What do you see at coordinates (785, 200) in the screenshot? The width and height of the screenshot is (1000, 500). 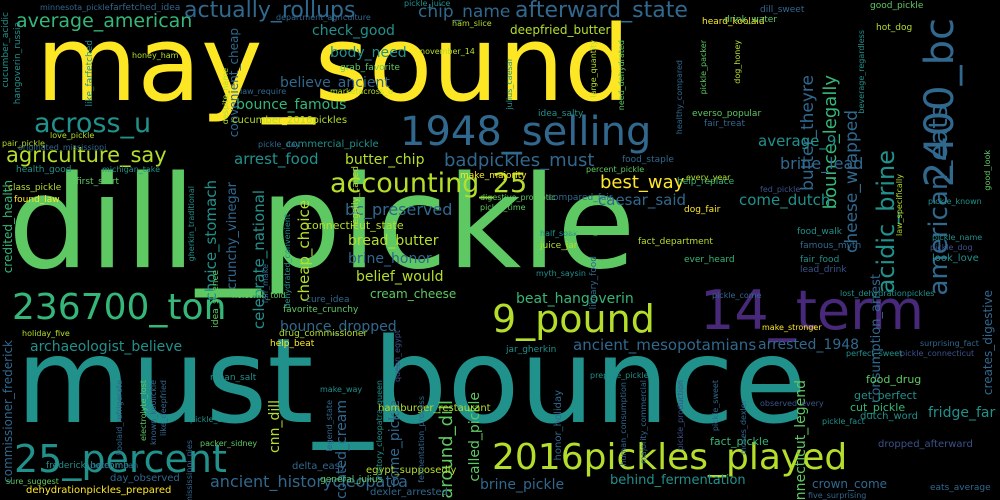 I see `word: come_dutch` at bounding box center [785, 200].